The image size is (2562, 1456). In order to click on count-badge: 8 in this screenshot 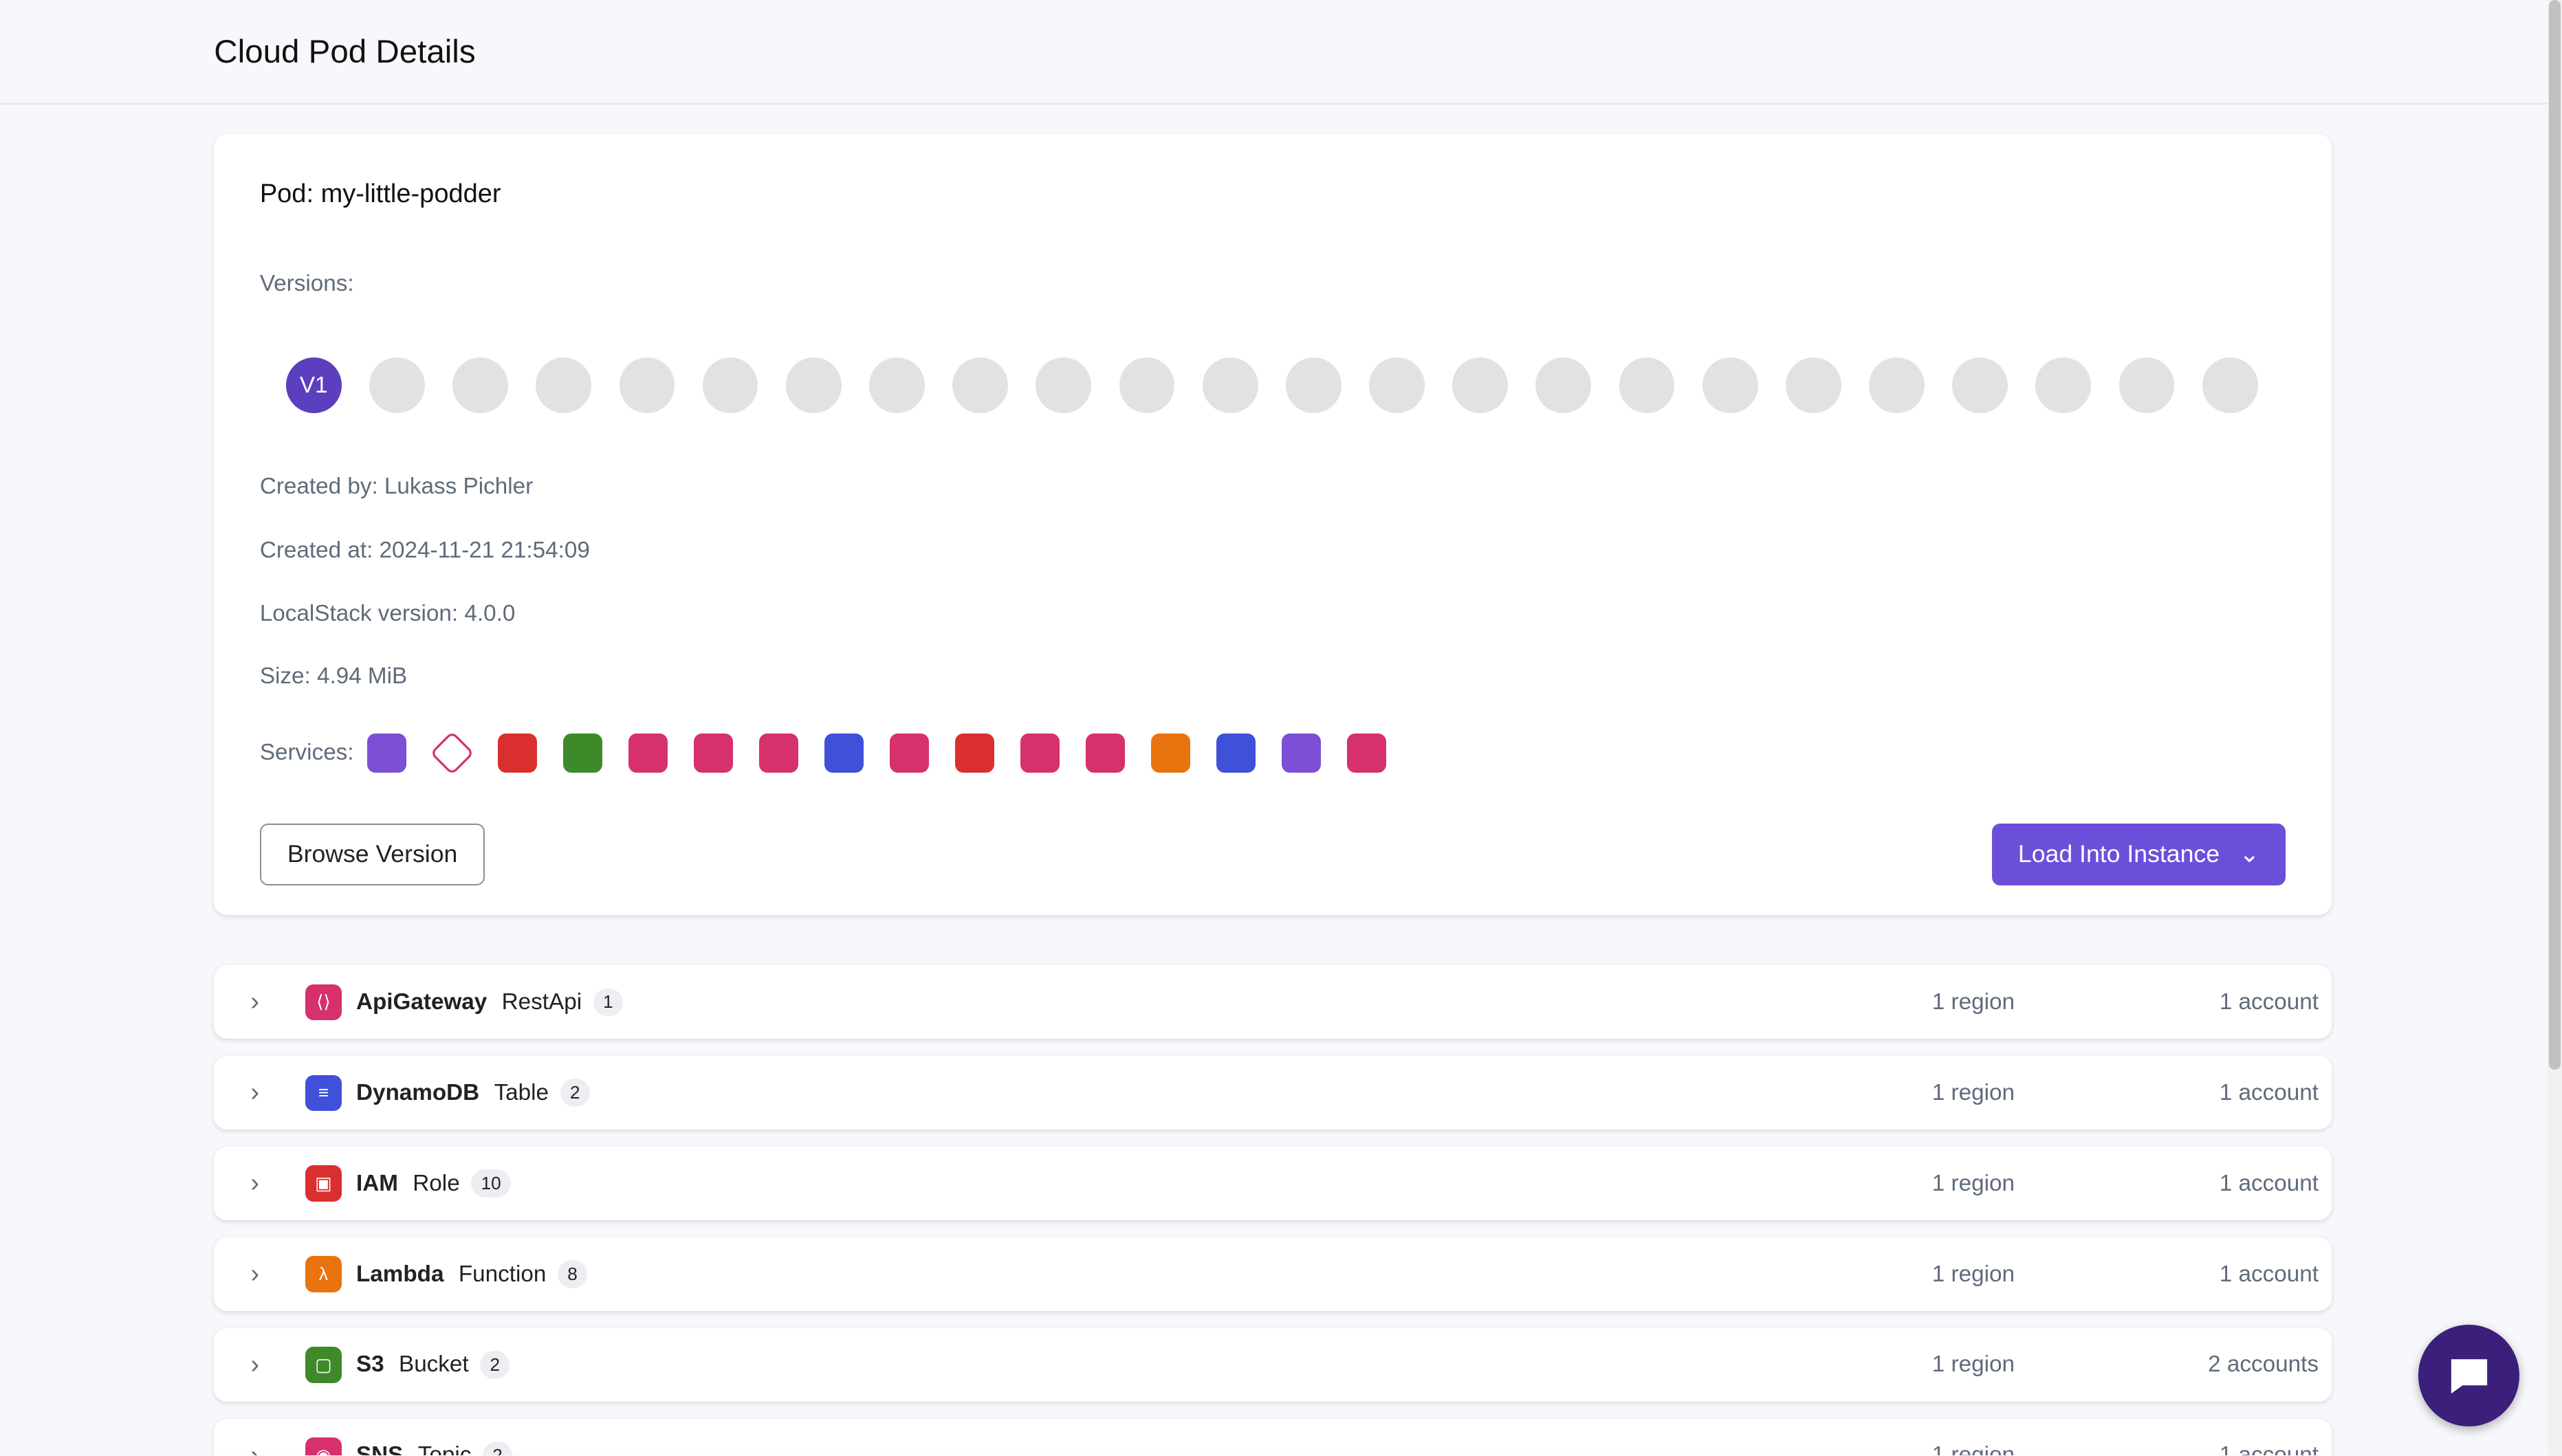, I will do `click(572, 1274)`.